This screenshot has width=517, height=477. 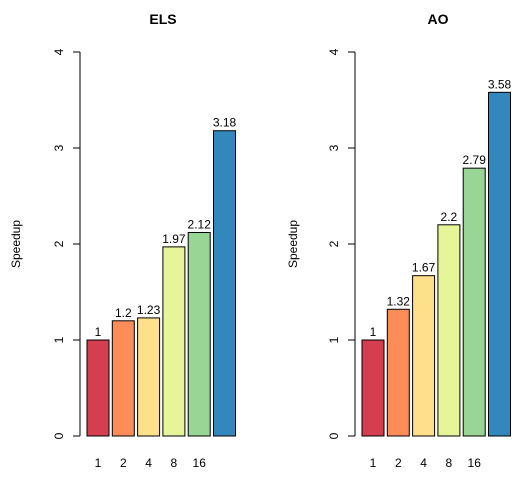 I want to click on bar-value-label: 1.97, so click(x=174, y=239).